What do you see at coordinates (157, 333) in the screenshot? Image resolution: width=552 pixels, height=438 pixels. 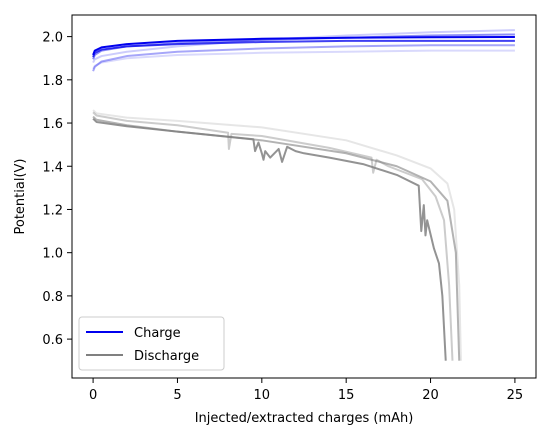 I see `legend-charge-label: Charge` at bounding box center [157, 333].